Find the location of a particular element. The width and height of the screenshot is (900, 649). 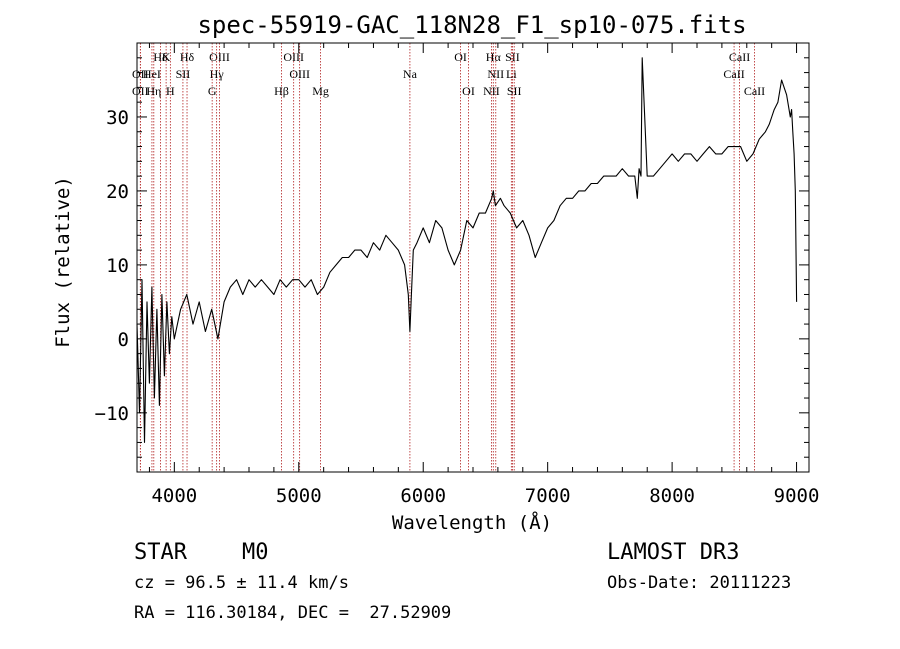

y-tick-label: −10 is located at coordinates (112, 414).